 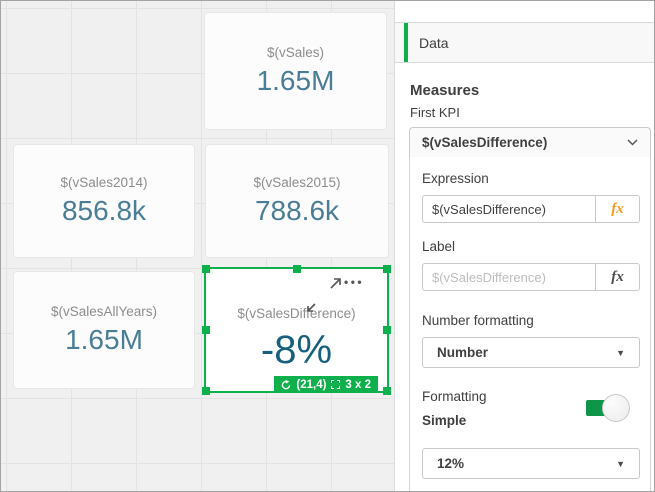 I want to click on resize-handle-mid-left, so click(x=206, y=330).